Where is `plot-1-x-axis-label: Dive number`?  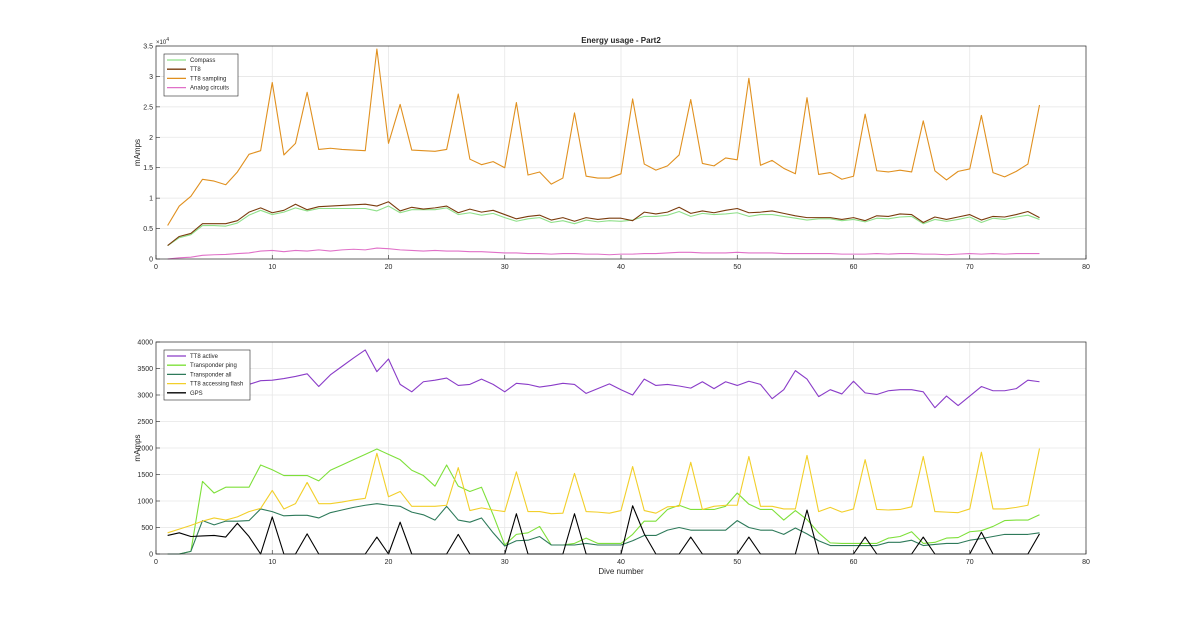 plot-1-x-axis-label: Dive number is located at coordinates (621, 571).